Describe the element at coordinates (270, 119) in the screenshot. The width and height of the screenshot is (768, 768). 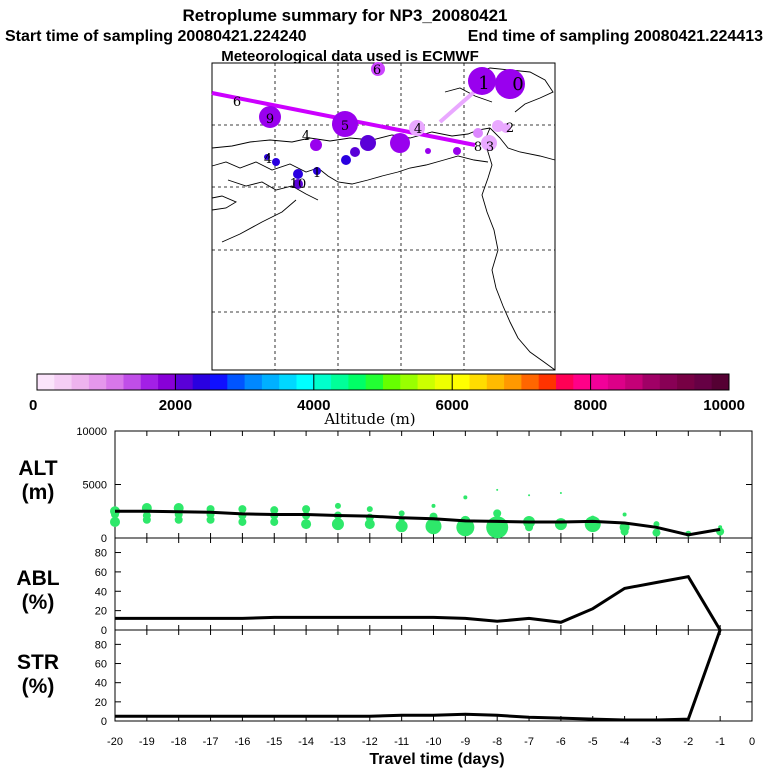
I see `trajectory-label: 9` at that location.